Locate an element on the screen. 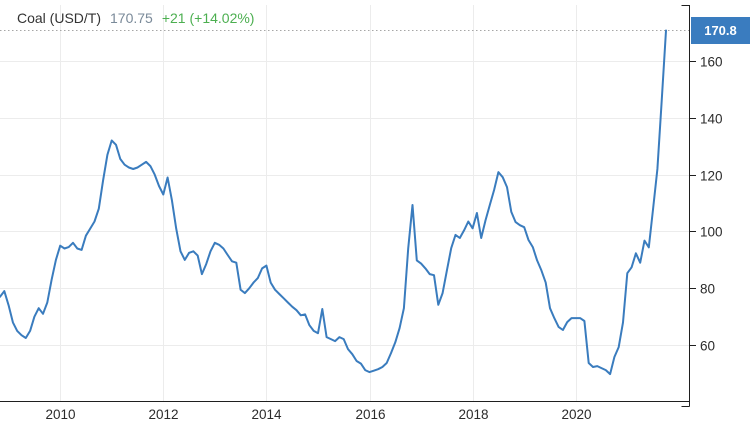 This screenshot has height=434, width=750. x-tick-label: 2012 is located at coordinates (163, 414).